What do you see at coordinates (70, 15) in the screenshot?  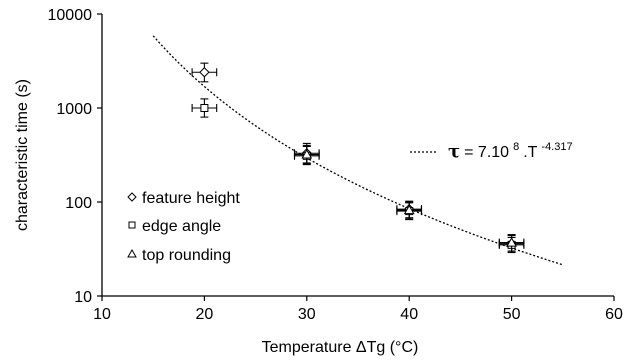 I see `y-tick-label: 10000` at bounding box center [70, 15].